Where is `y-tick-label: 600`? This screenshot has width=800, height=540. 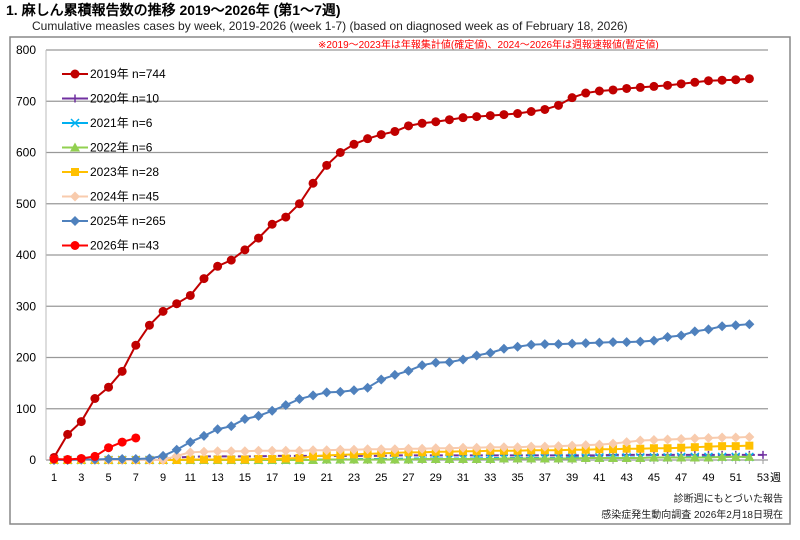
y-tick-label: 600 is located at coordinates (26, 153).